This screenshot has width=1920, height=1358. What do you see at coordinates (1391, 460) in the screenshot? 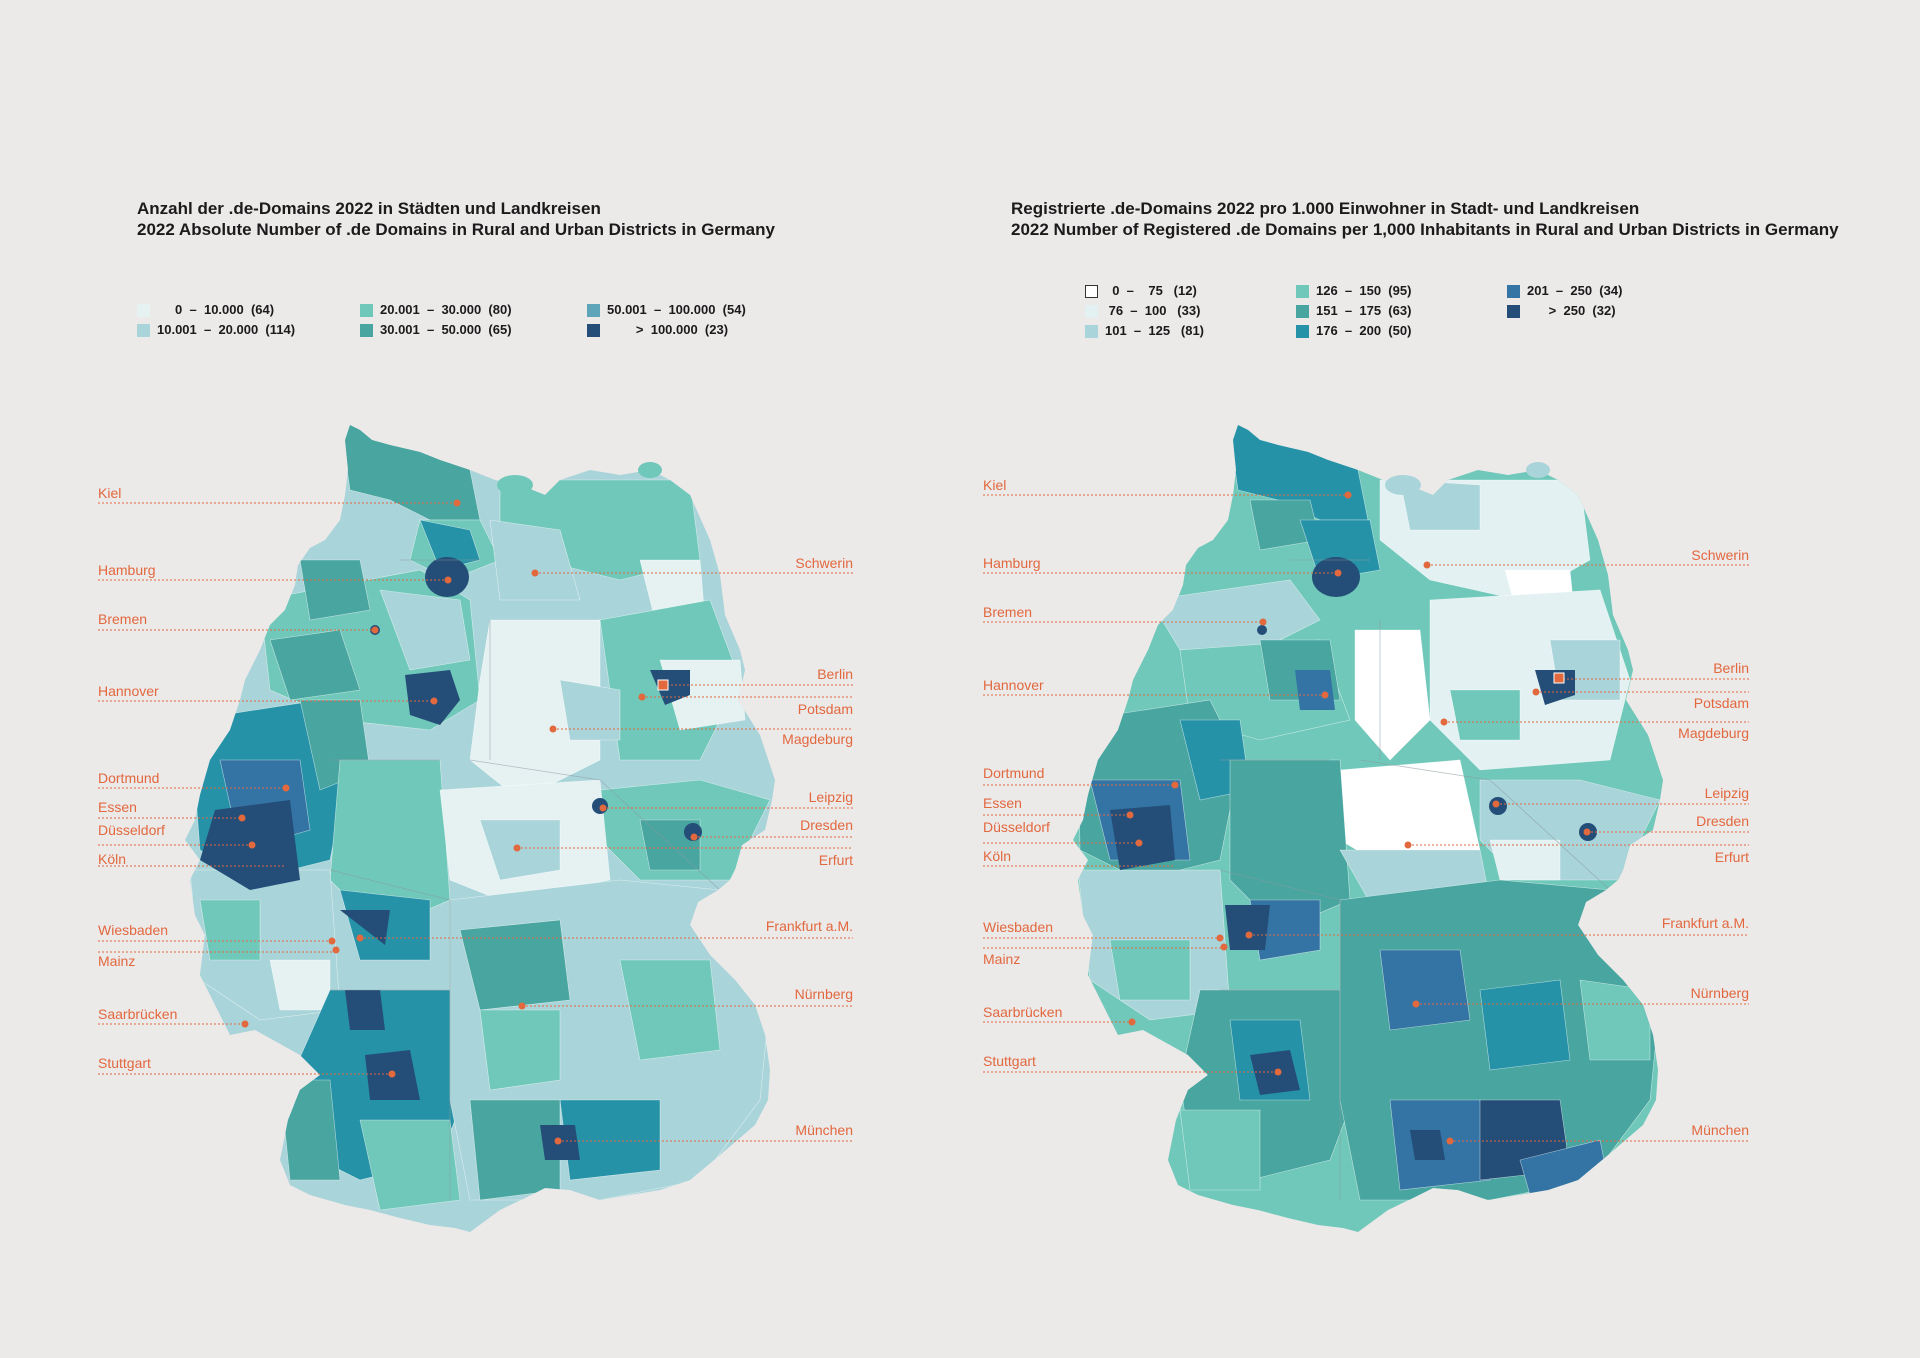
I see `right-islands` at bounding box center [1391, 460].